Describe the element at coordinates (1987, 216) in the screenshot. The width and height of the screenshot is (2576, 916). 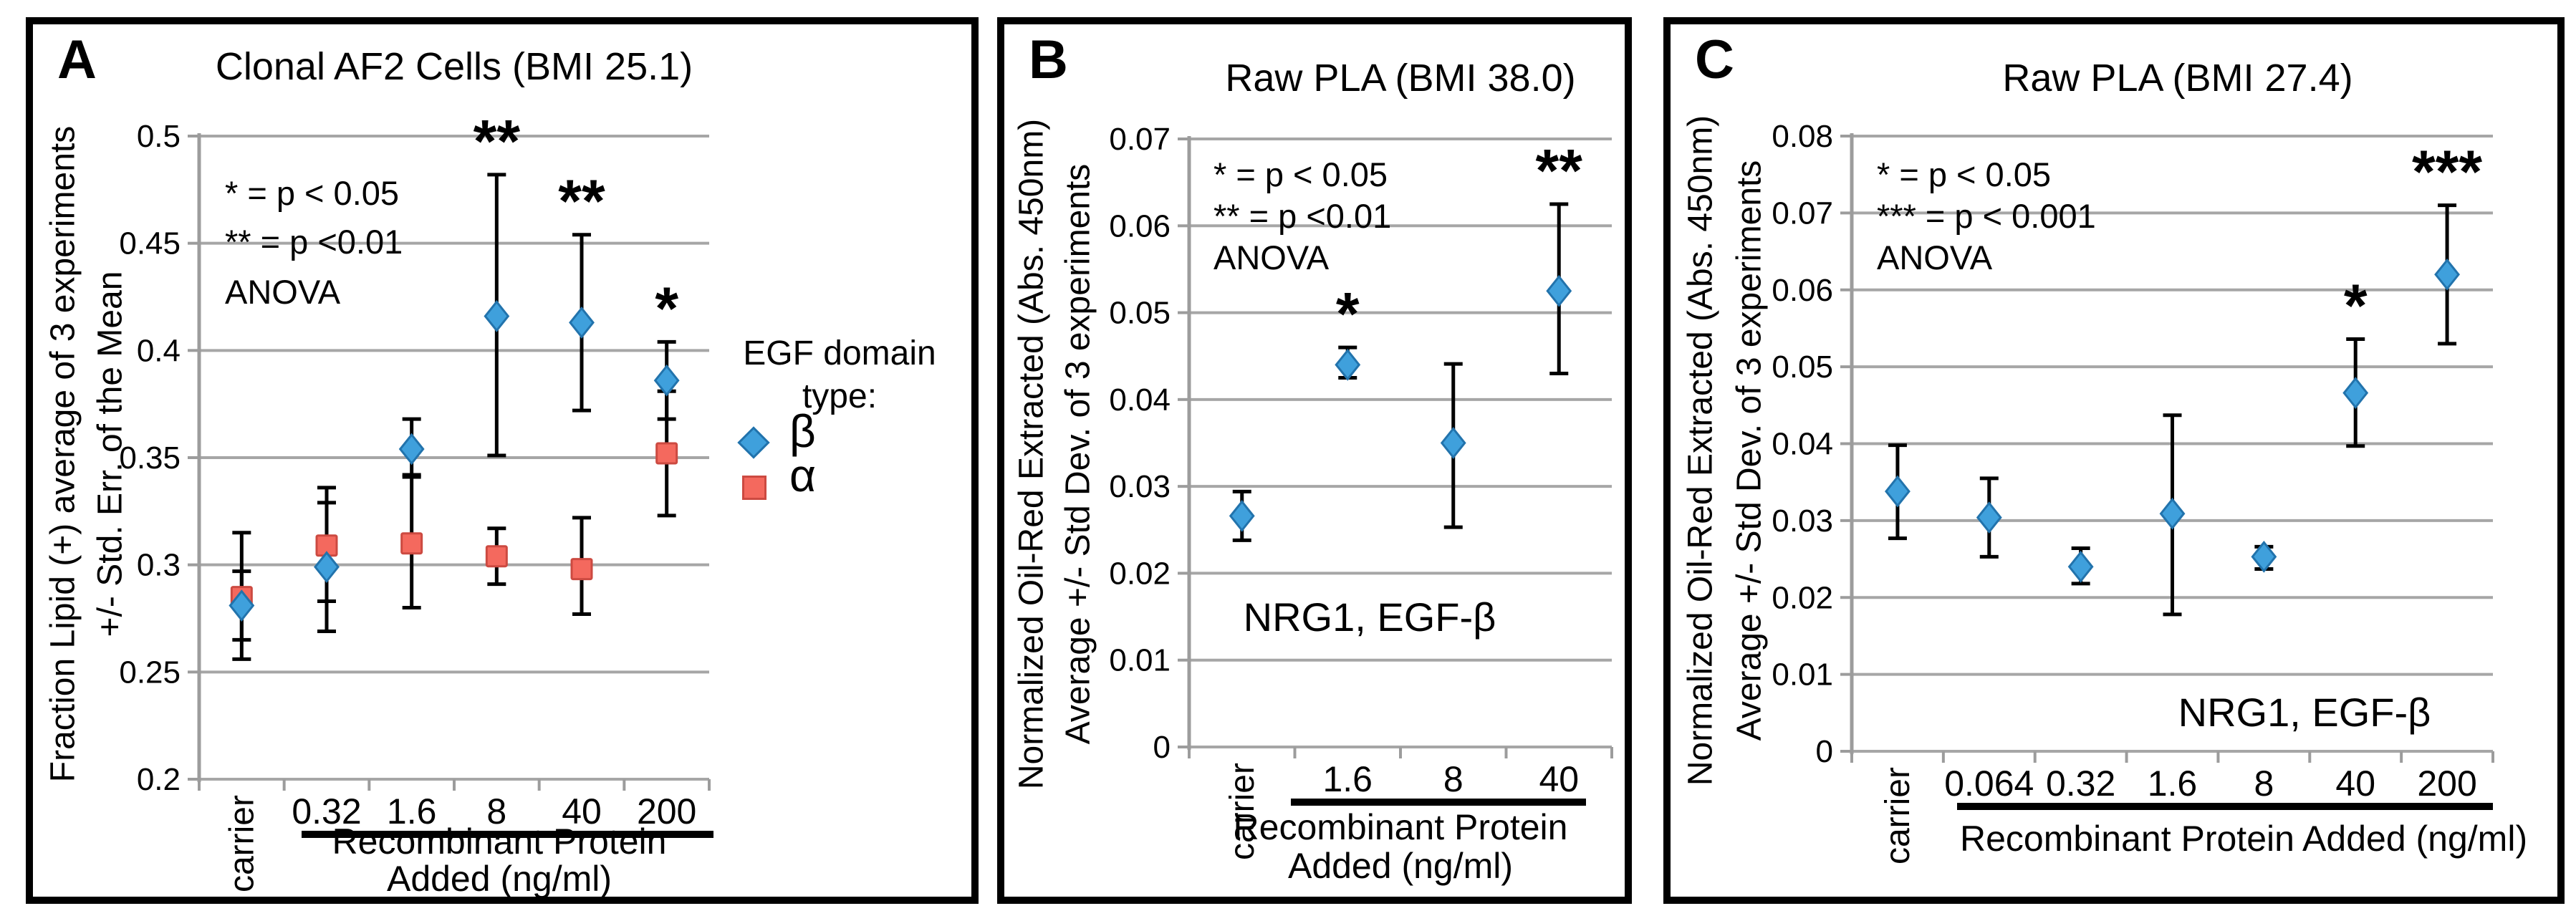
I see `panel-c-pvalue-note-2: *** = p < 0.001` at that location.